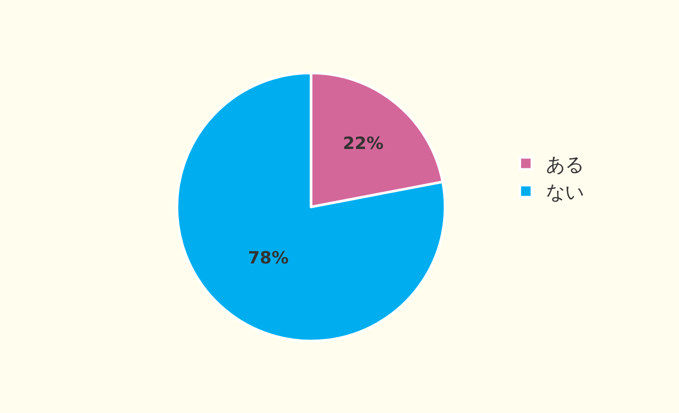 The width and height of the screenshot is (679, 413). What do you see at coordinates (565, 165) in the screenshot?
I see `legend-label: ある` at bounding box center [565, 165].